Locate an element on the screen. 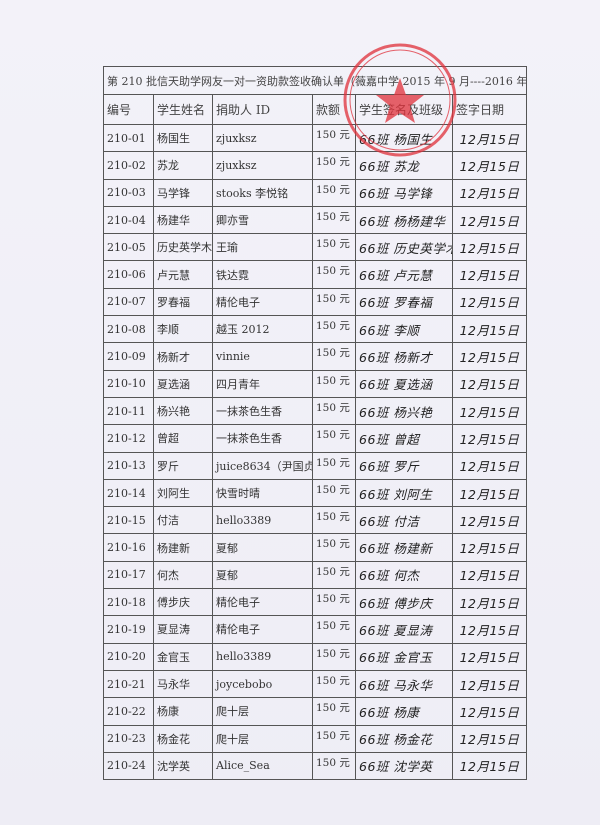  row-id: 210-17 is located at coordinates (128, 575).